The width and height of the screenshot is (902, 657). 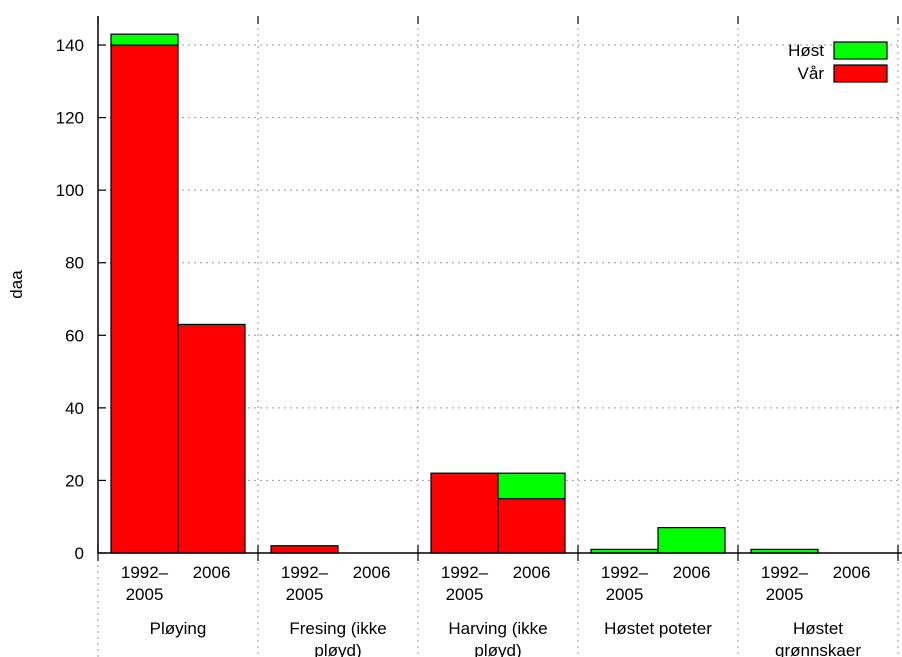 What do you see at coordinates (74, 263) in the screenshot?
I see `y-tick-label: 80` at bounding box center [74, 263].